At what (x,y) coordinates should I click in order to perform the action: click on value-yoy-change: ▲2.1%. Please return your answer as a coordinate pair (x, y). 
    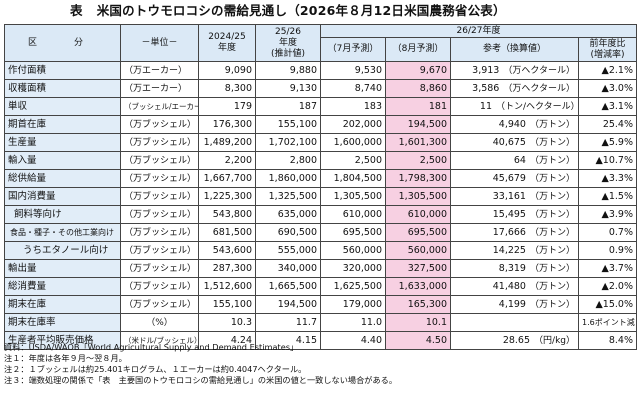
    Looking at the image, I should click on (607, 70).